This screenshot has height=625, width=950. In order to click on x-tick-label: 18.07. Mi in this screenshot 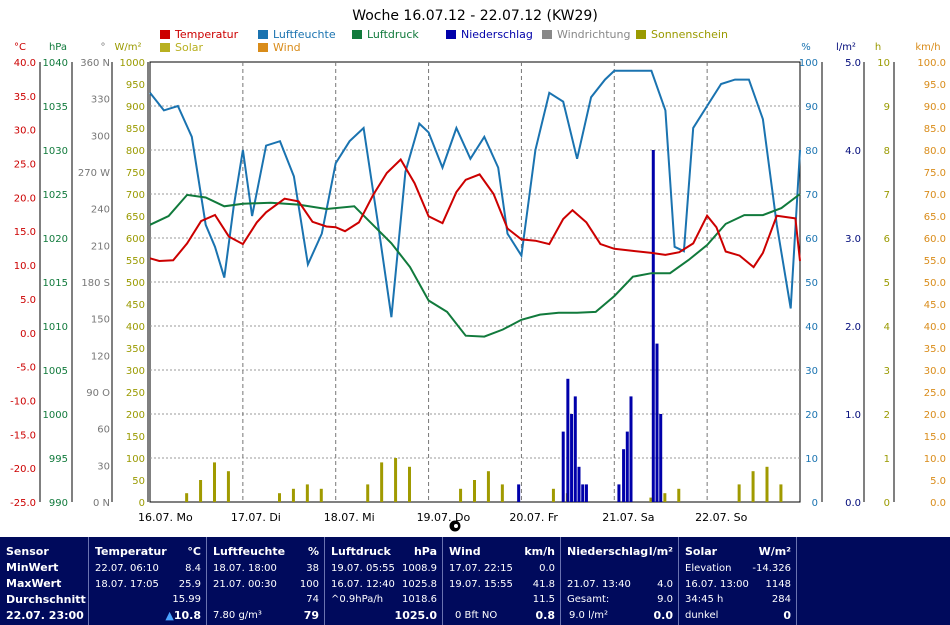, I will do `click(349, 517)`.